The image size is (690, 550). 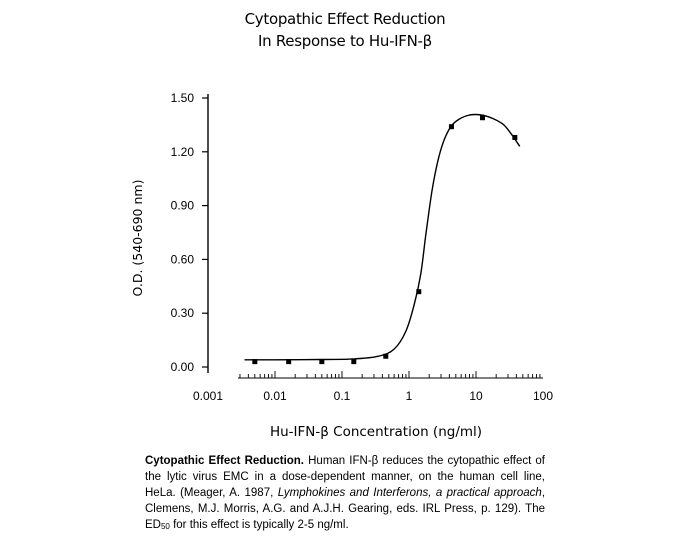 I want to click on y-tick-label: 0.60, so click(x=183, y=259).